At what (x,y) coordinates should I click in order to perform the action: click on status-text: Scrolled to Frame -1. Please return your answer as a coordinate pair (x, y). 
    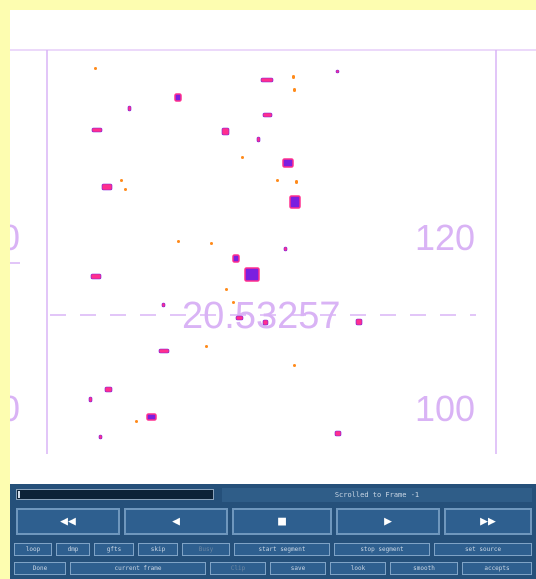
    Looking at the image, I should click on (377, 495).